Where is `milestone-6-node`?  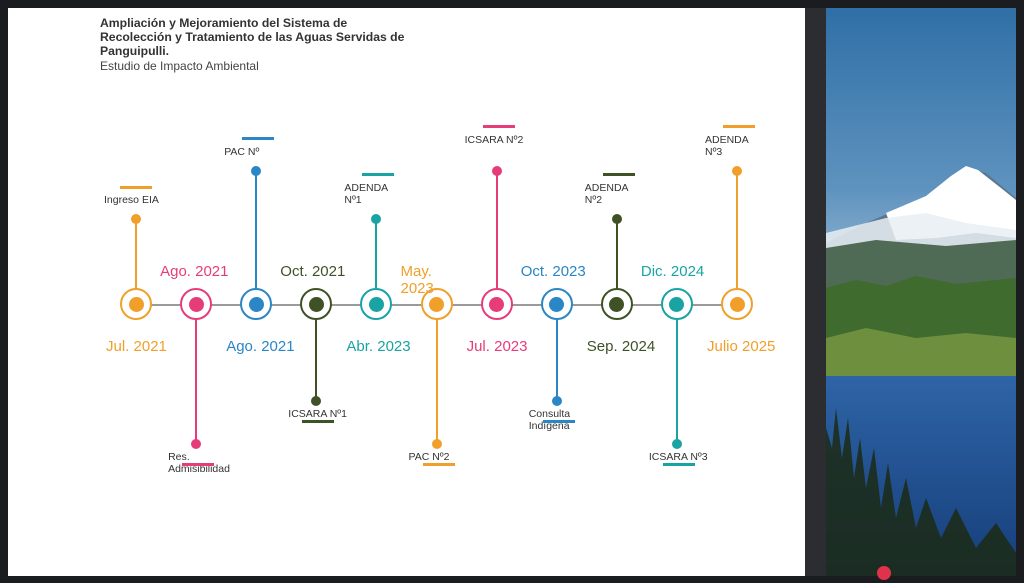
milestone-6-node is located at coordinates (436, 304).